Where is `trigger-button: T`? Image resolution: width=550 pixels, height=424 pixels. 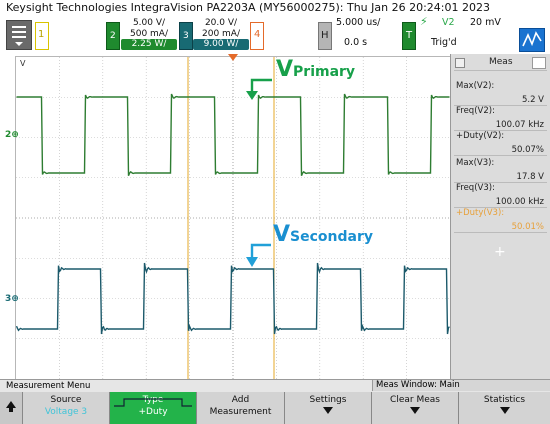 trigger-button: T is located at coordinates (409, 36).